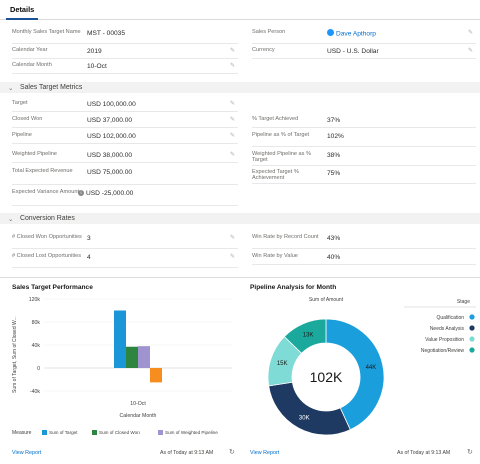 This screenshot has width=480, height=464. What do you see at coordinates (27, 119) in the screenshot?
I see `field-label: Closed Won` at bounding box center [27, 119].